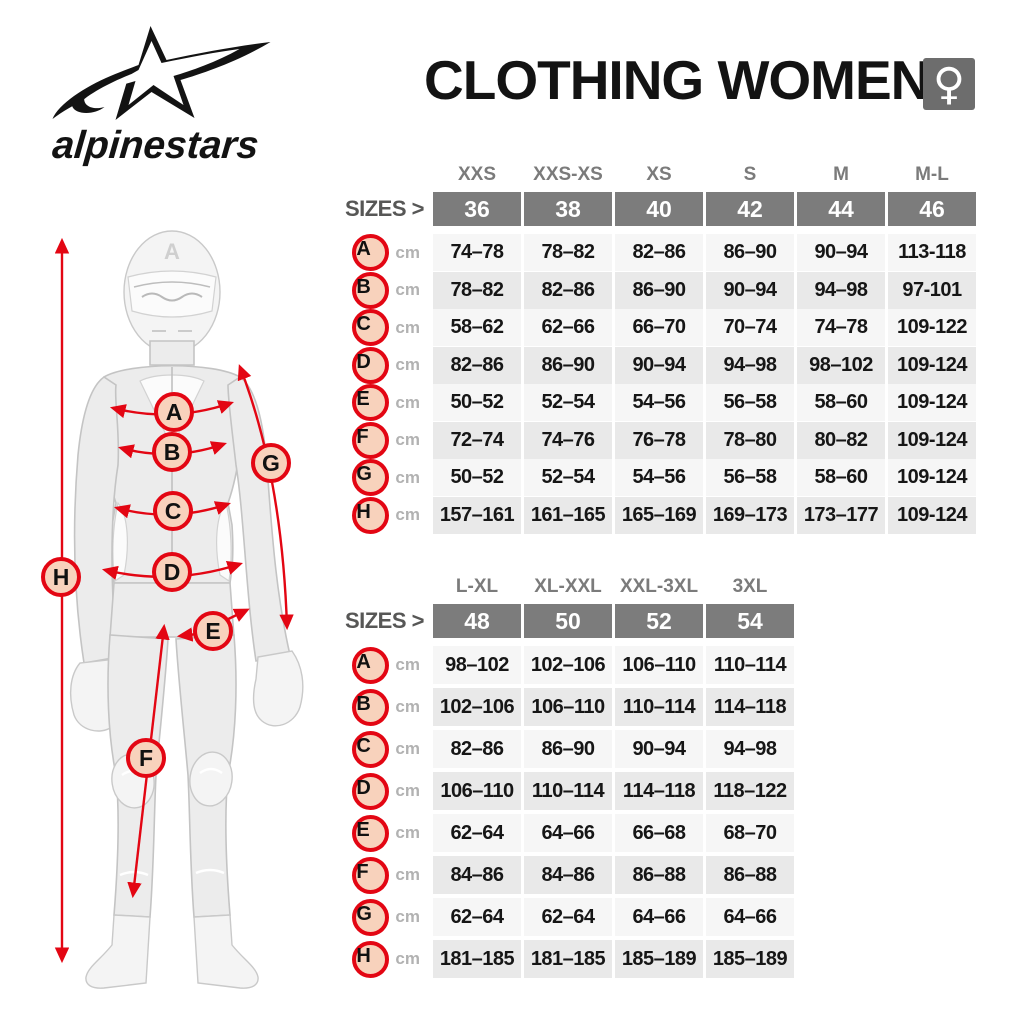 Image resolution: width=1024 pixels, height=1024 pixels. Describe the element at coordinates (226, 951) in the screenshot. I see `boot-right` at that location.